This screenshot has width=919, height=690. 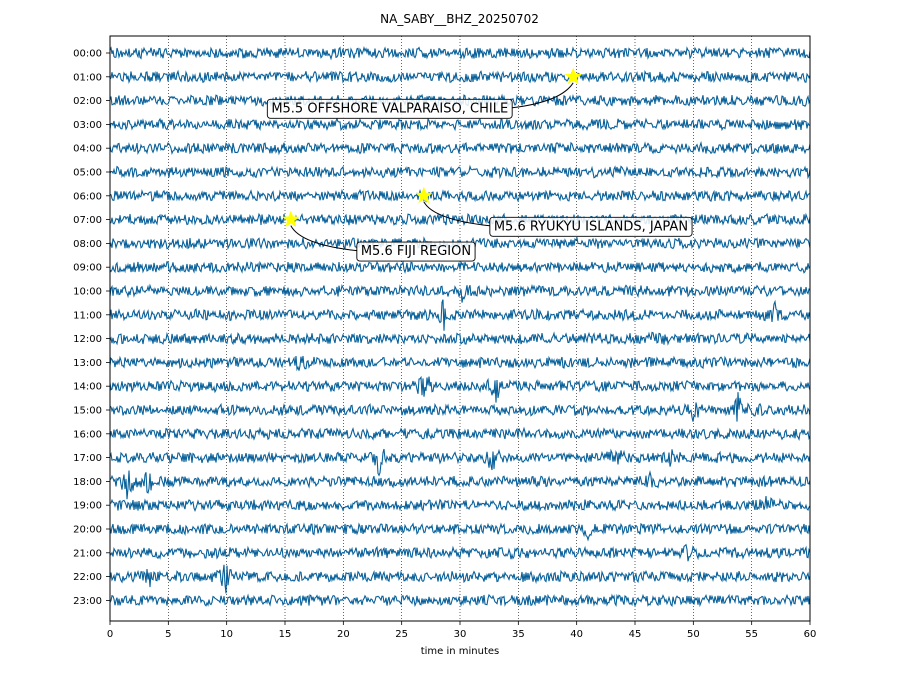 What do you see at coordinates (87, 577) in the screenshot?
I see `y-tick-label: 22:00` at bounding box center [87, 577].